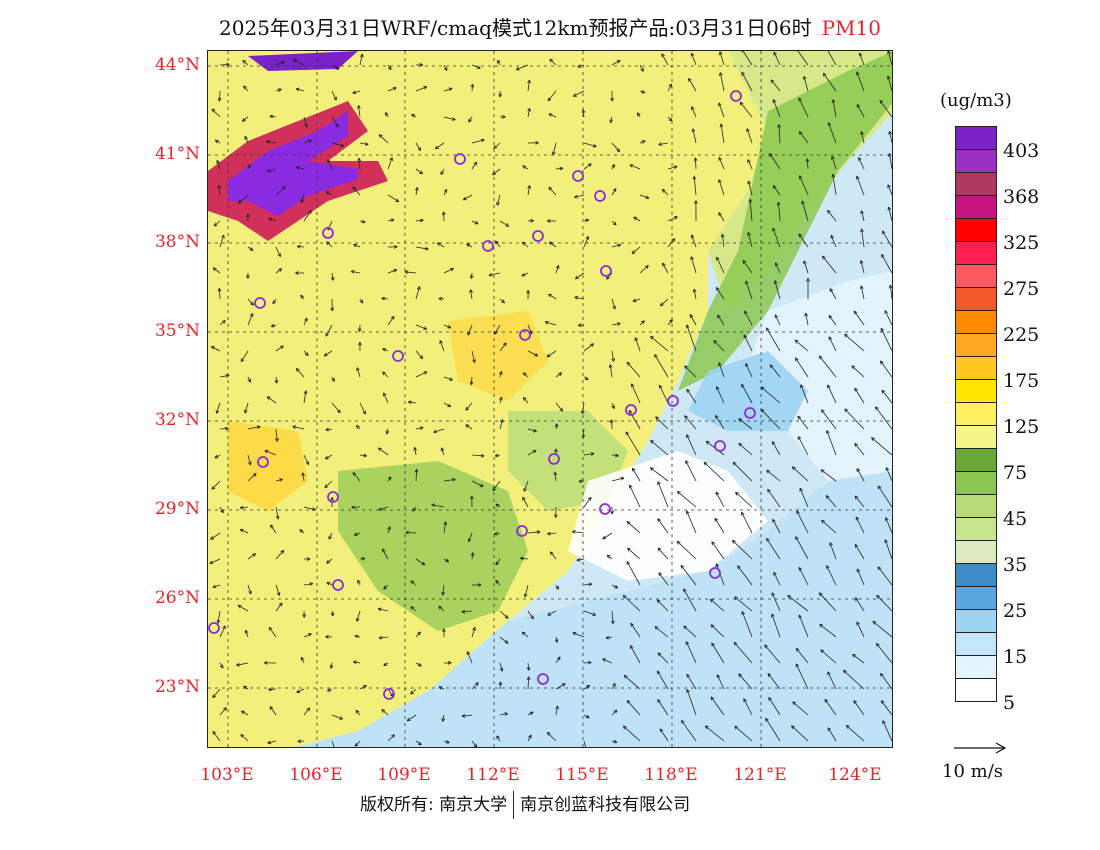 This screenshot has height=850, width=1100. Describe the element at coordinates (177, 687) in the screenshot. I see `lat-label-23: 23°N` at that location.